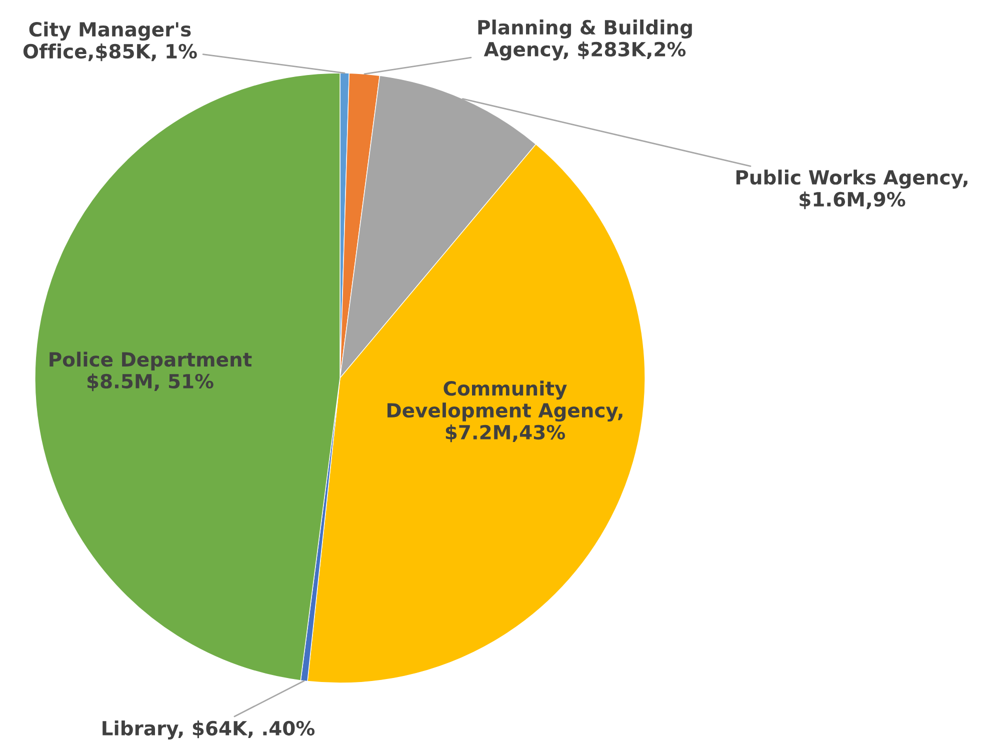  Describe the element at coordinates (151, 372) in the screenshot. I see `slice-label: Police Department $8.5M, 51%` at that location.